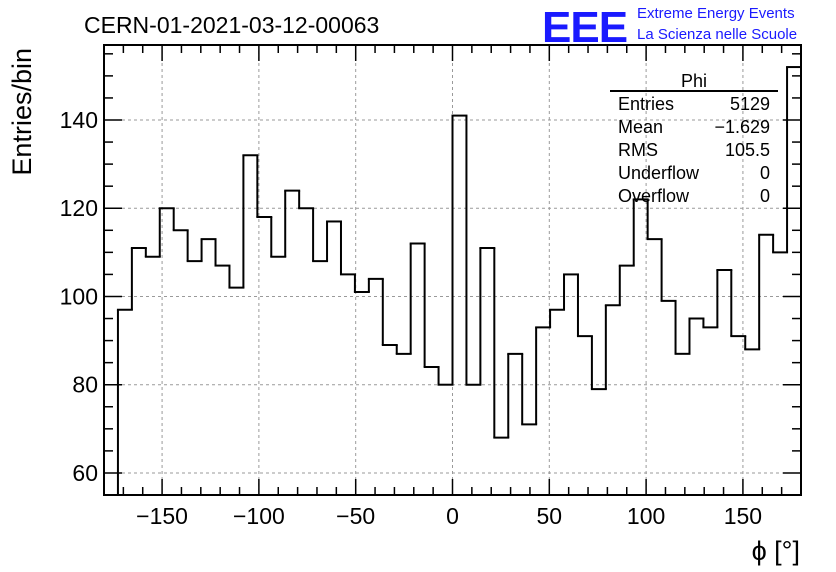 Image resolution: width=836 pixels, height=572 pixels. I want to click on x-tick-label: 50, so click(550, 516).